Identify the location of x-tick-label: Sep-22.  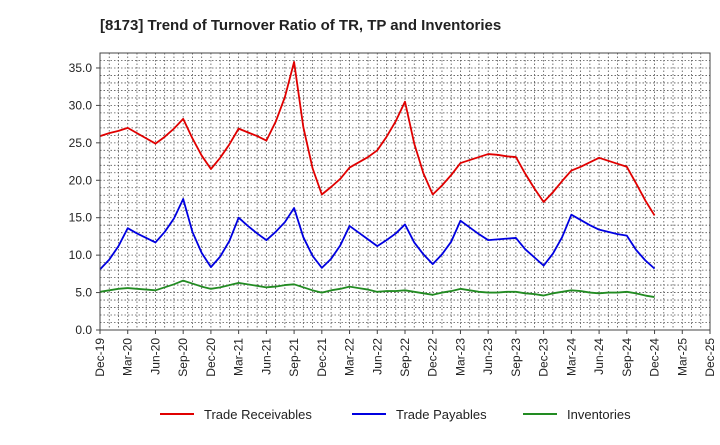
(405, 357).